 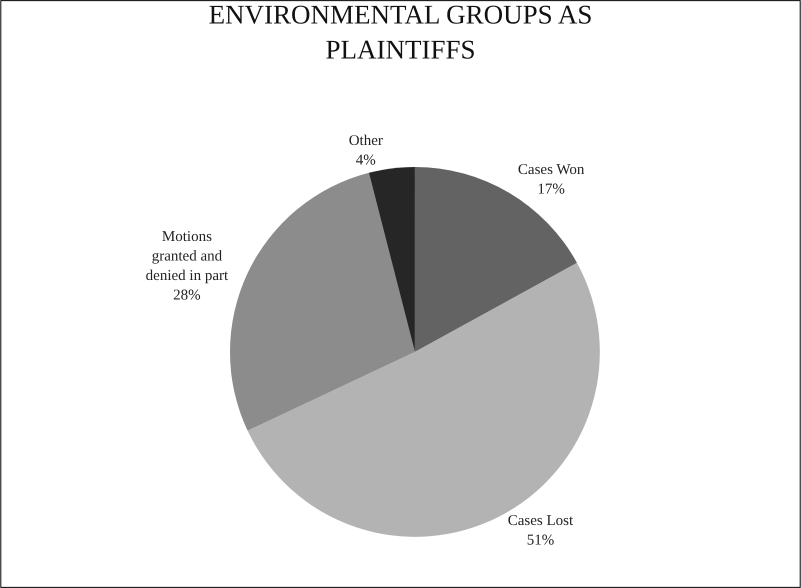 I want to click on chart-title: ENVIRONMENTAL GROUPS AS PLAINTIFFS, so click(x=400, y=32).